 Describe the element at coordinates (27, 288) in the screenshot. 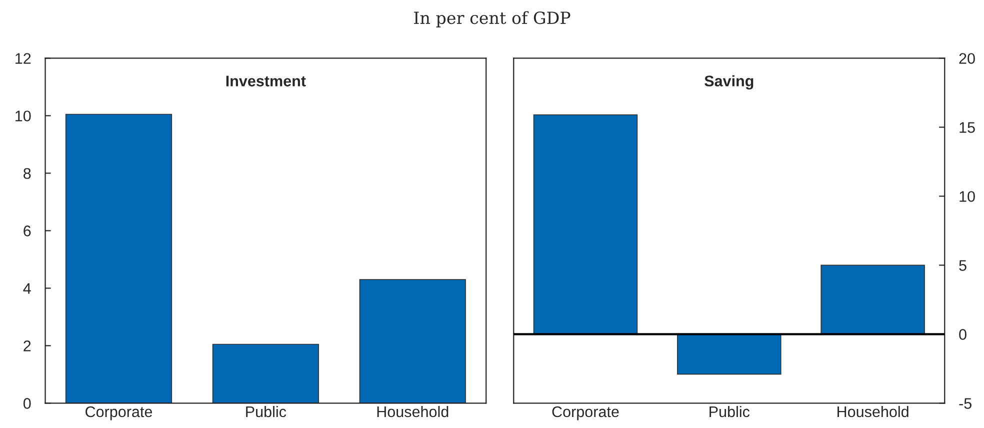

I see `y-tick-label: 4` at that location.